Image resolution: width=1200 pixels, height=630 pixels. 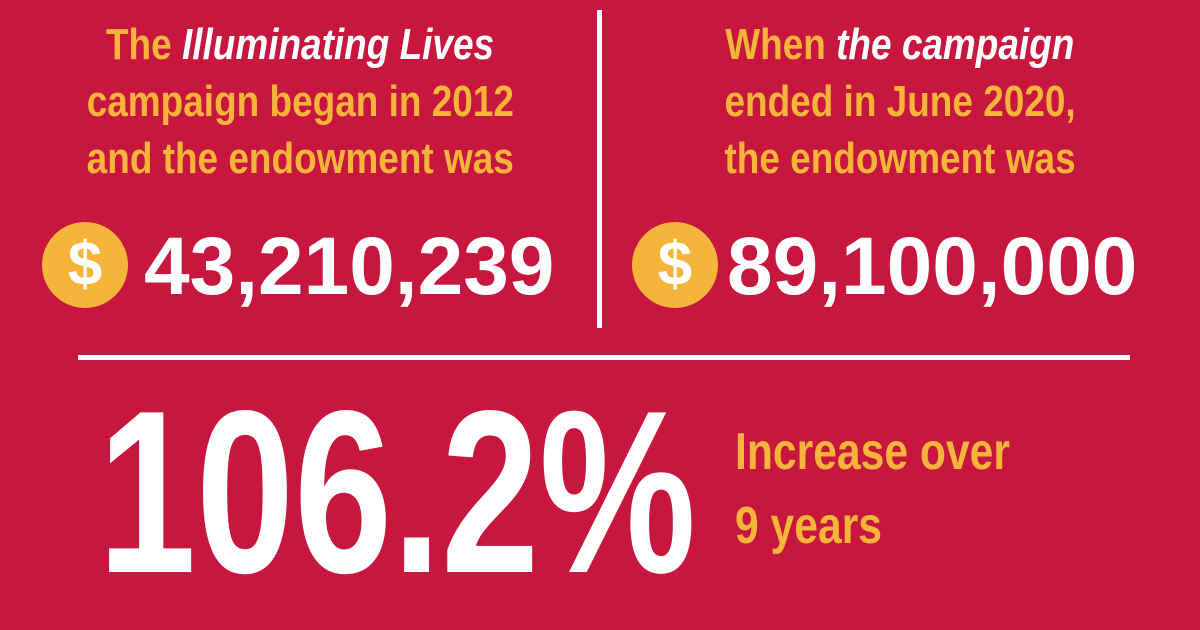 I want to click on heading-line: The Illuminating Lives, so click(x=300, y=45).